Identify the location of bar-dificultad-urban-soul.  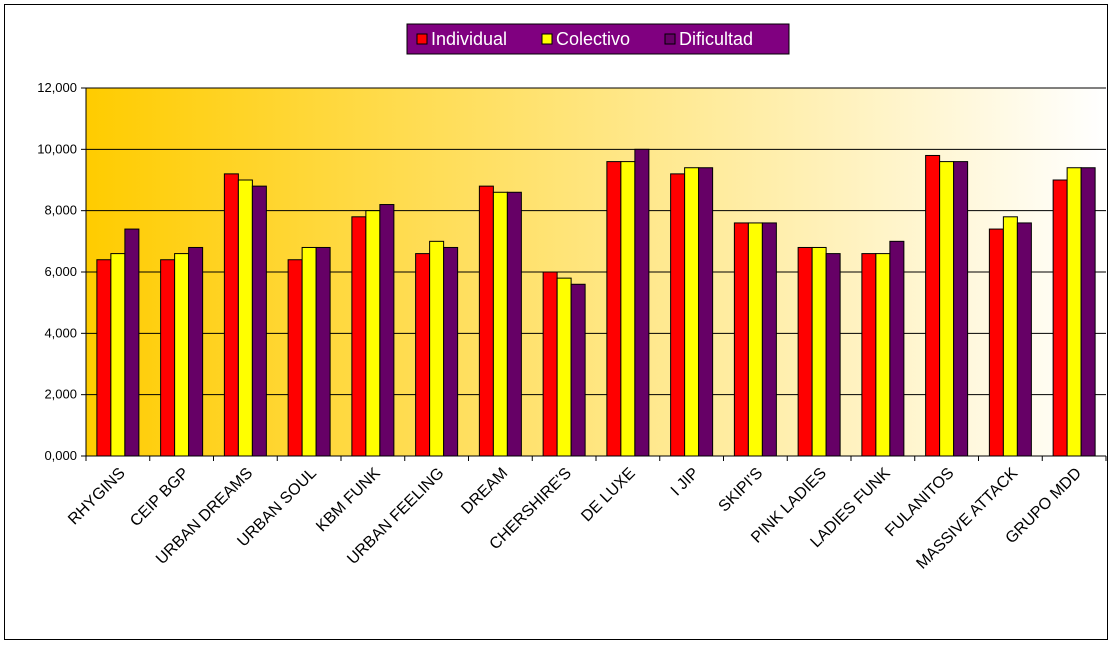
(323, 351).